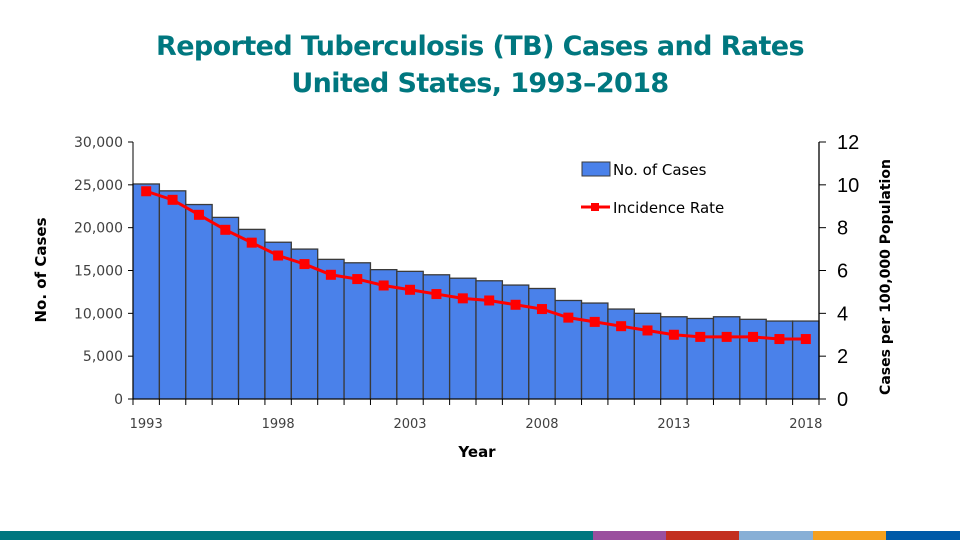 Image resolution: width=960 pixels, height=540 pixels. Describe the element at coordinates (489, 300) in the screenshot. I see `rate-marker-2006` at that location.